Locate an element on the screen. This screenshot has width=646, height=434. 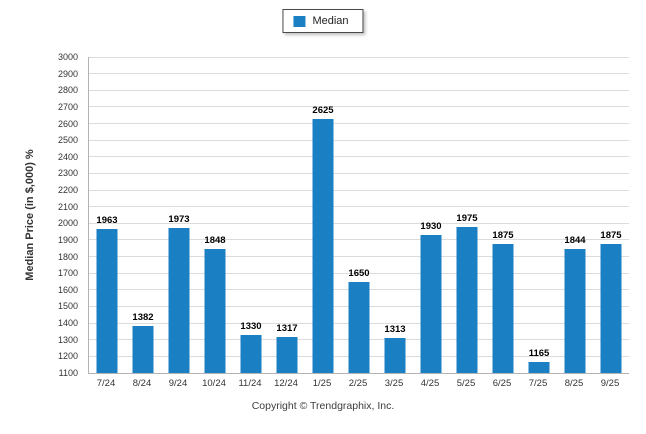
bar-group: 1650 is located at coordinates (359, 215).